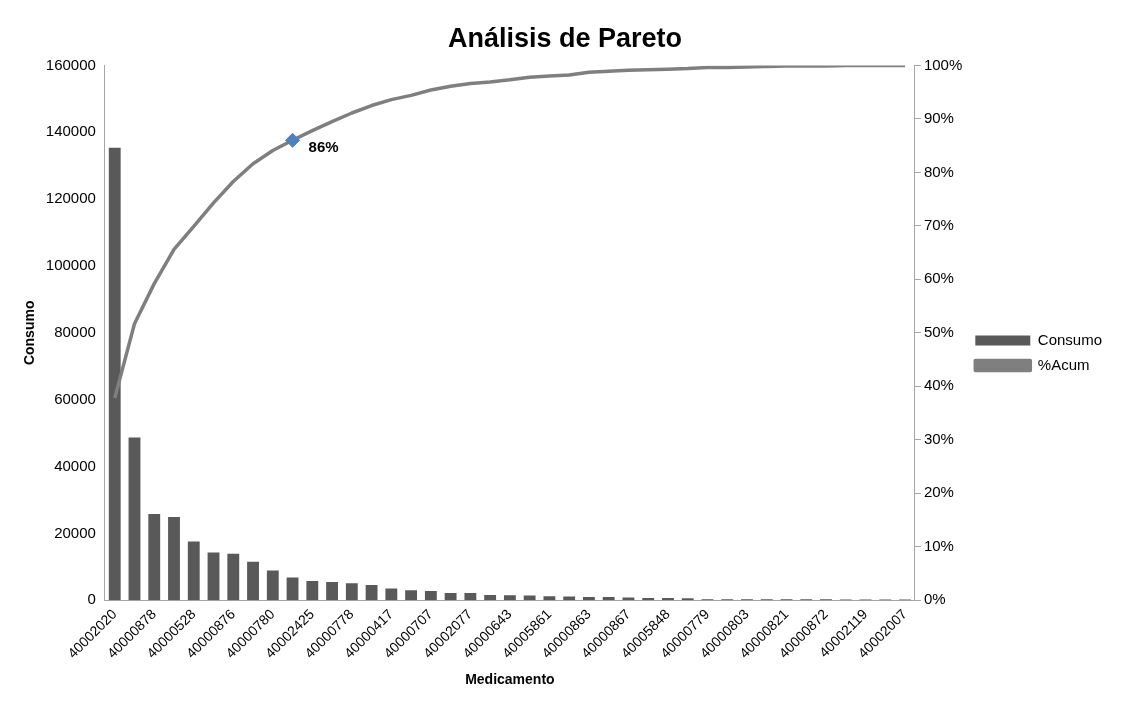 The height and width of the screenshot is (706, 1140). I want to click on y-tick-label: 40000, so click(75, 465).